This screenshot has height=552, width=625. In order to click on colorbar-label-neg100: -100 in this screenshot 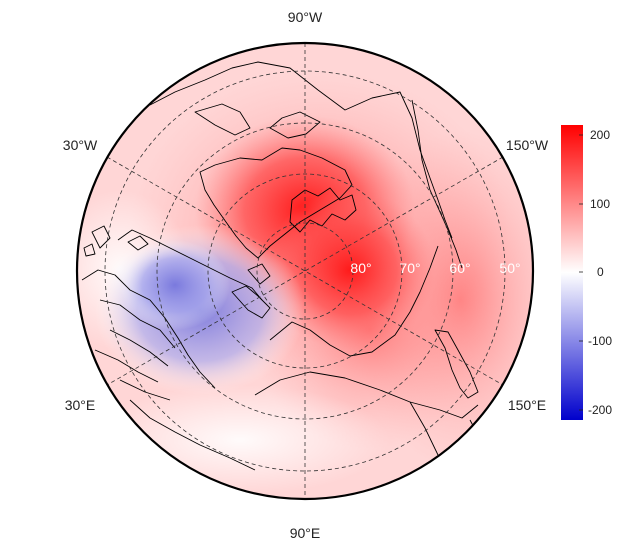, I will do `click(600, 341)`.